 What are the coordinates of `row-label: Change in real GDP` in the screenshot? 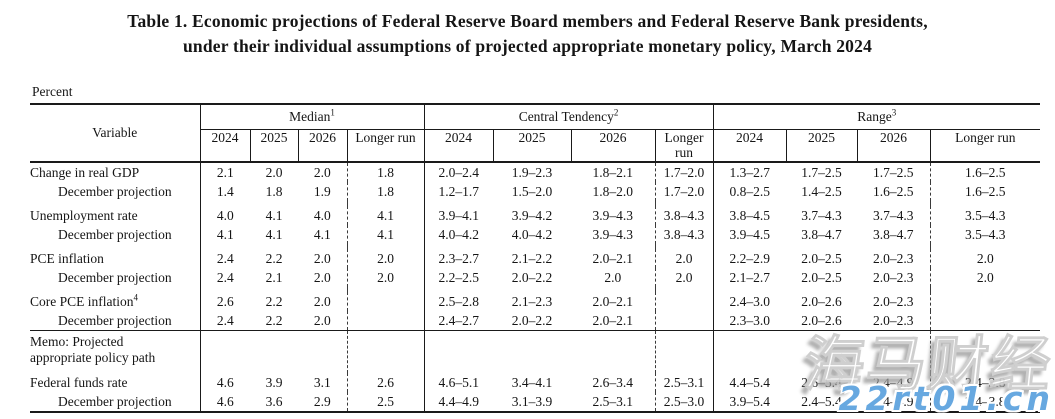 It's located at (85, 172).